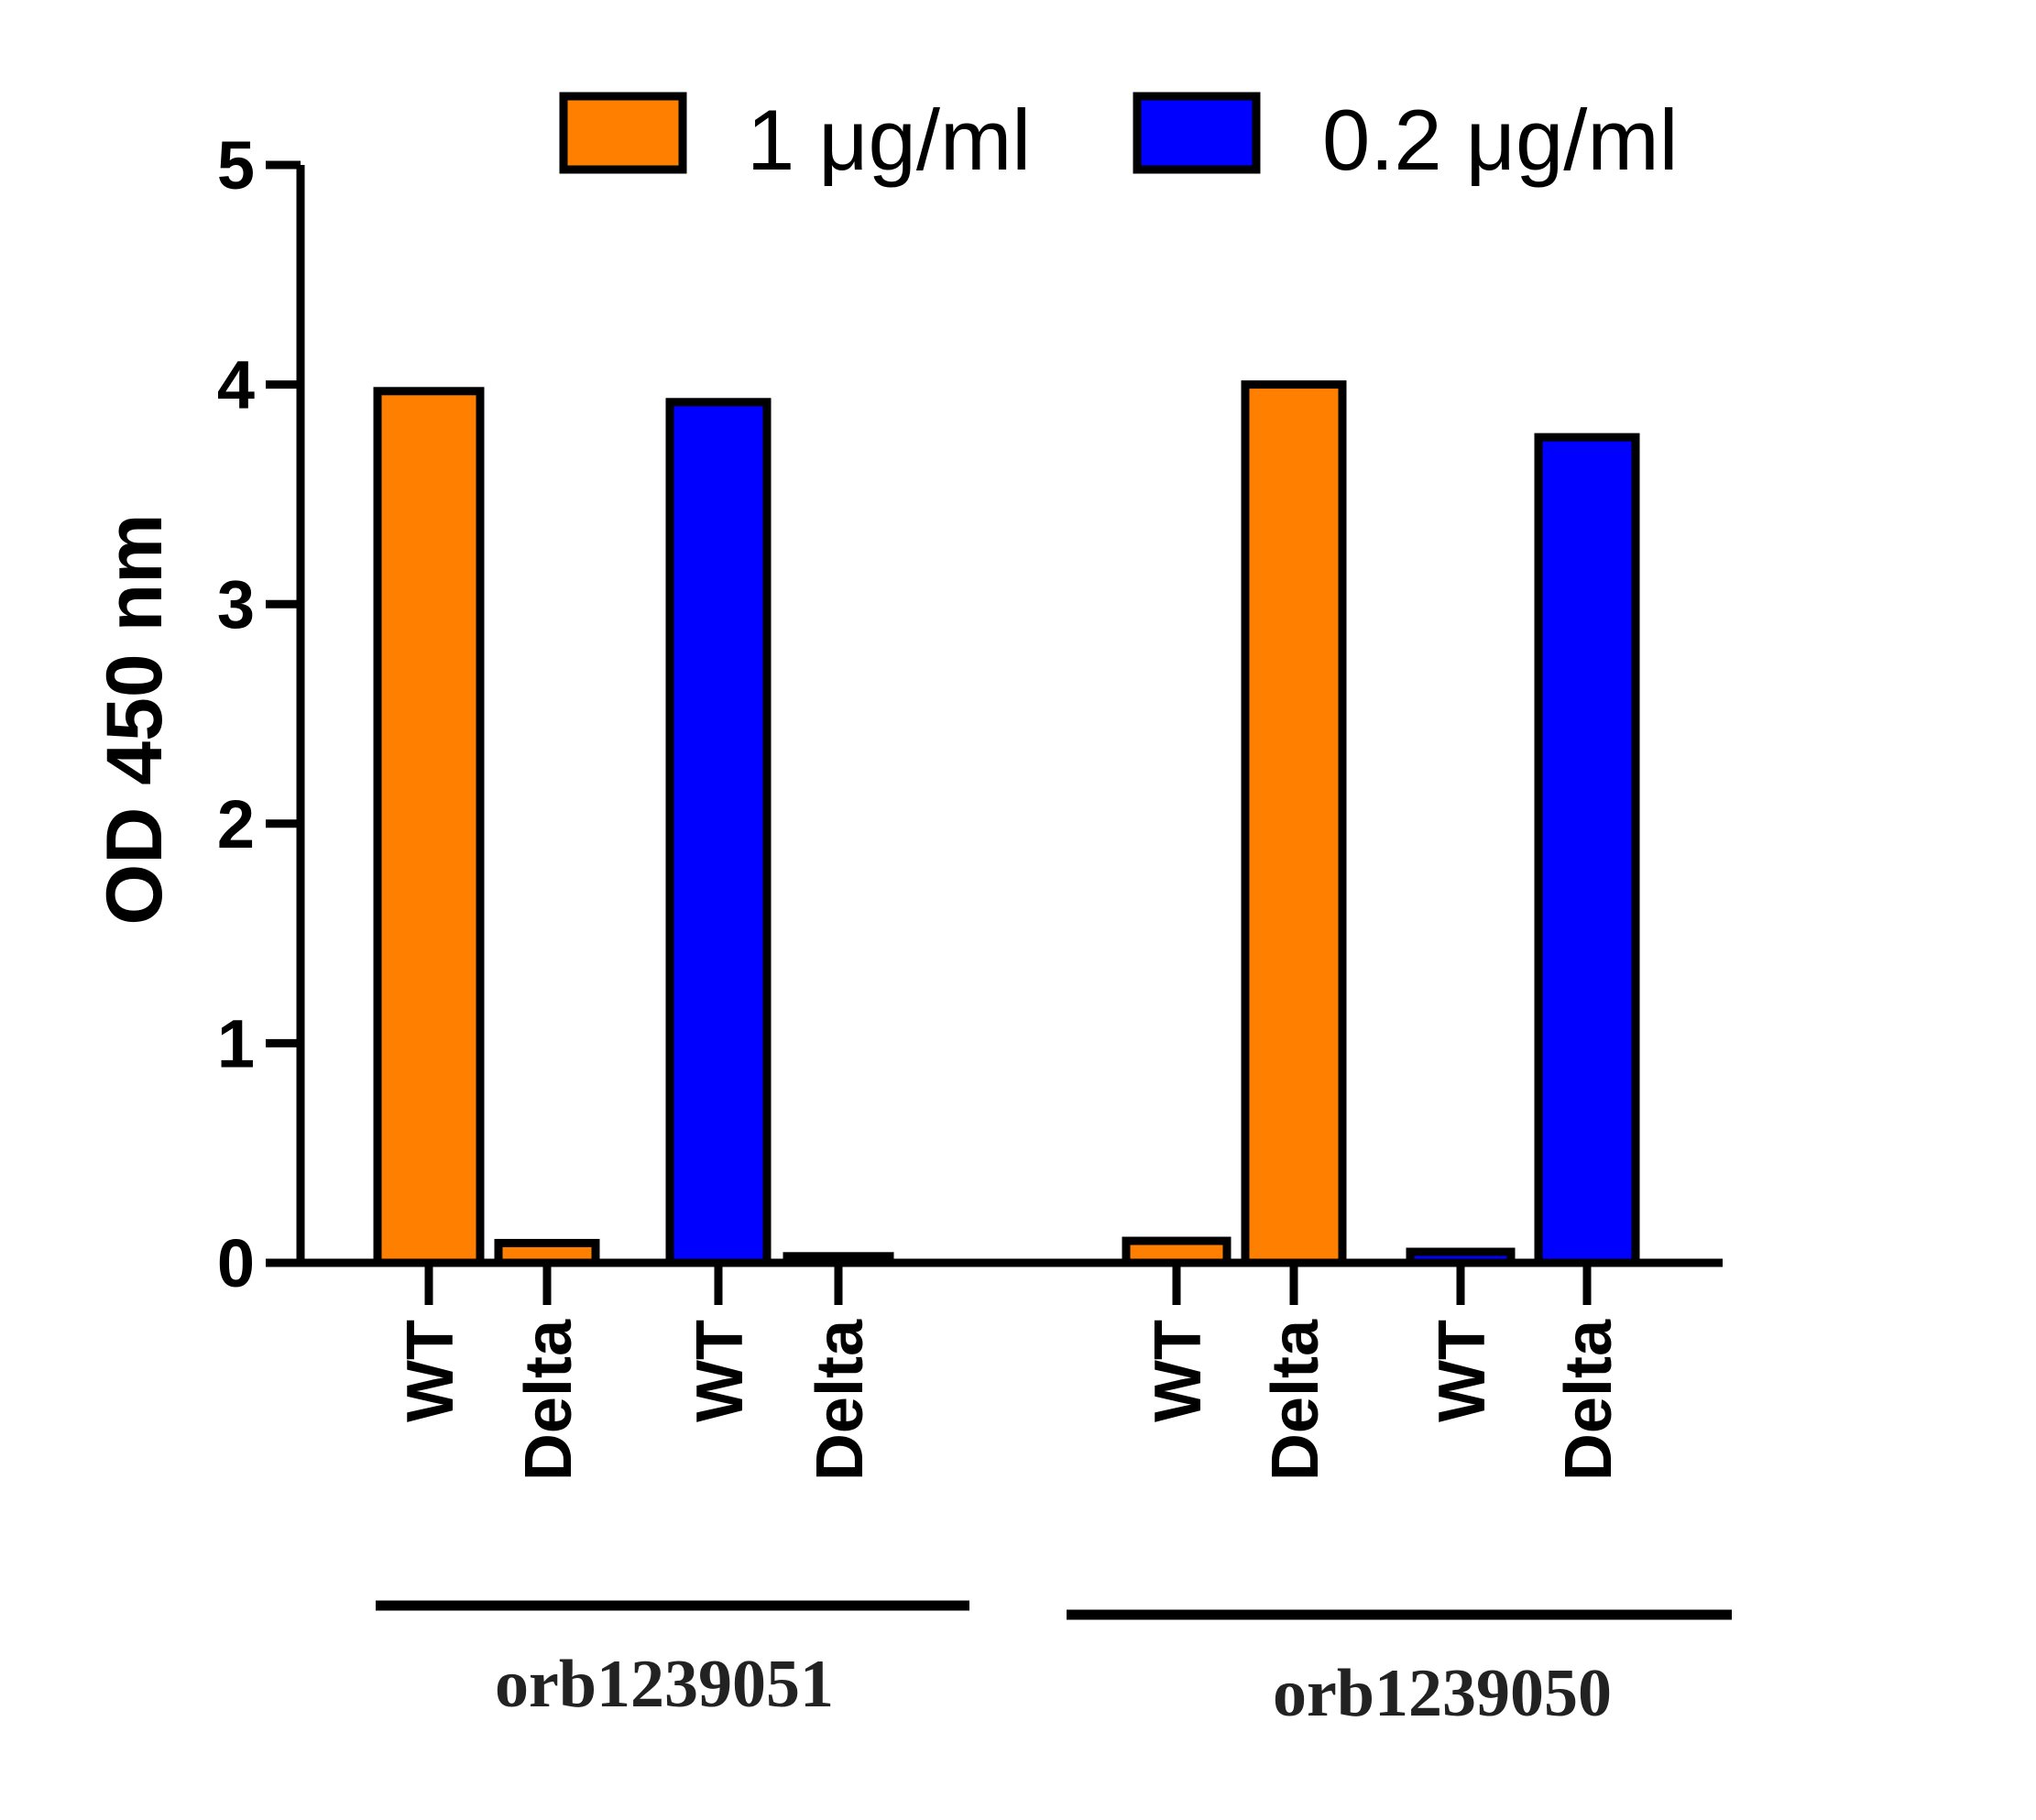 This screenshot has height=1820, width=2036. What do you see at coordinates (1443, 1693) in the screenshot?
I see `group-label: orb1239050` at bounding box center [1443, 1693].